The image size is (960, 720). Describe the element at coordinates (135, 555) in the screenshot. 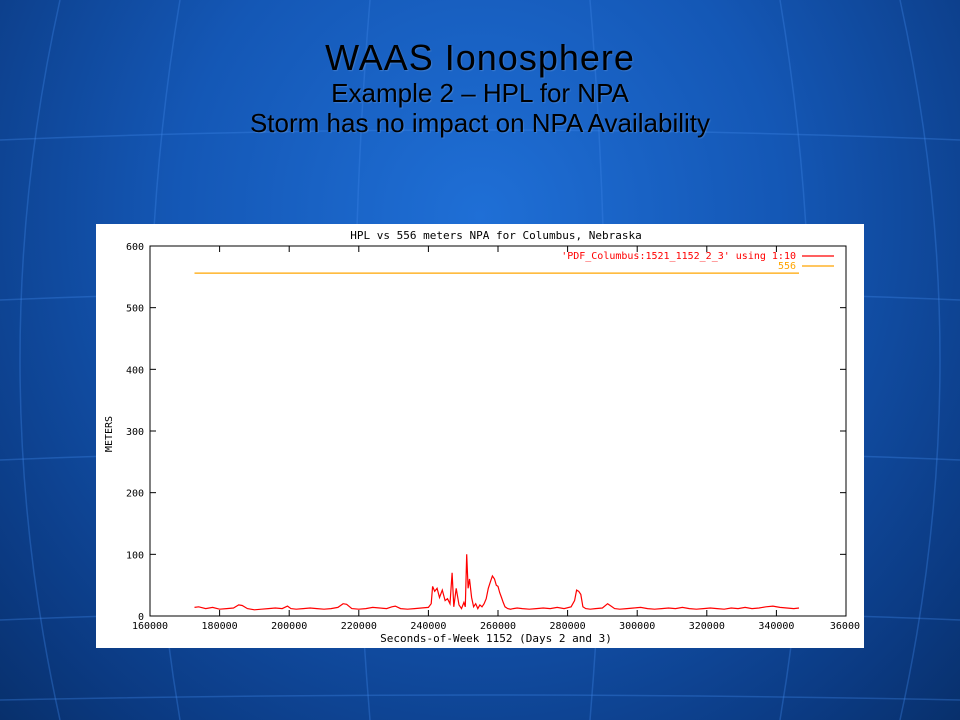

I see `y-tick-label: 100` at that location.